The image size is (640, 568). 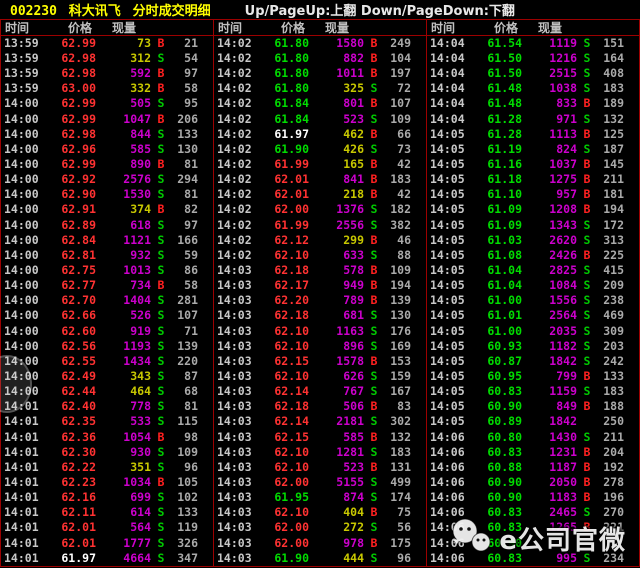 What do you see at coordinates (107, 225) in the screenshot?
I see `trade-row: 14:00 62.89 618 S 97` at bounding box center [107, 225].